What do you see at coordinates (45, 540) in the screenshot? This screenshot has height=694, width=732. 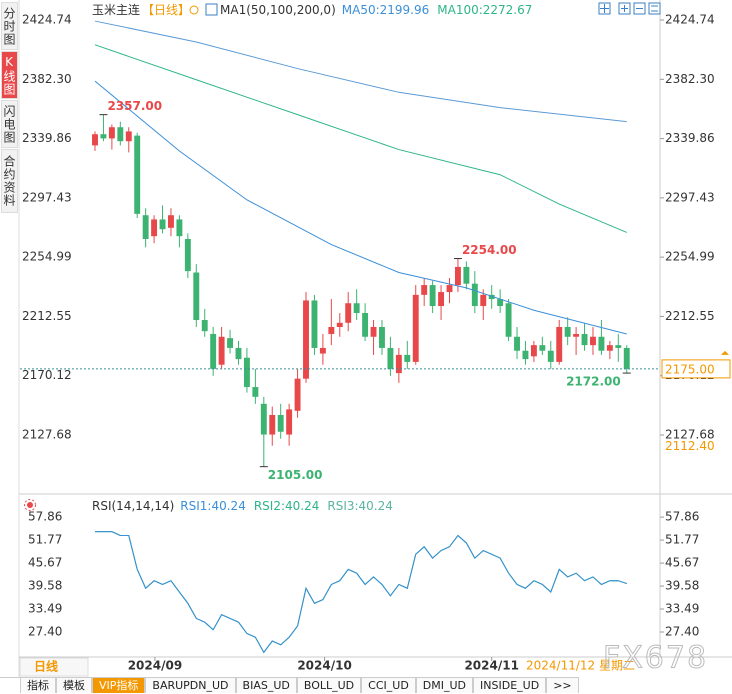 I see `y-tick-label-left: 51.77` at bounding box center [45, 540].